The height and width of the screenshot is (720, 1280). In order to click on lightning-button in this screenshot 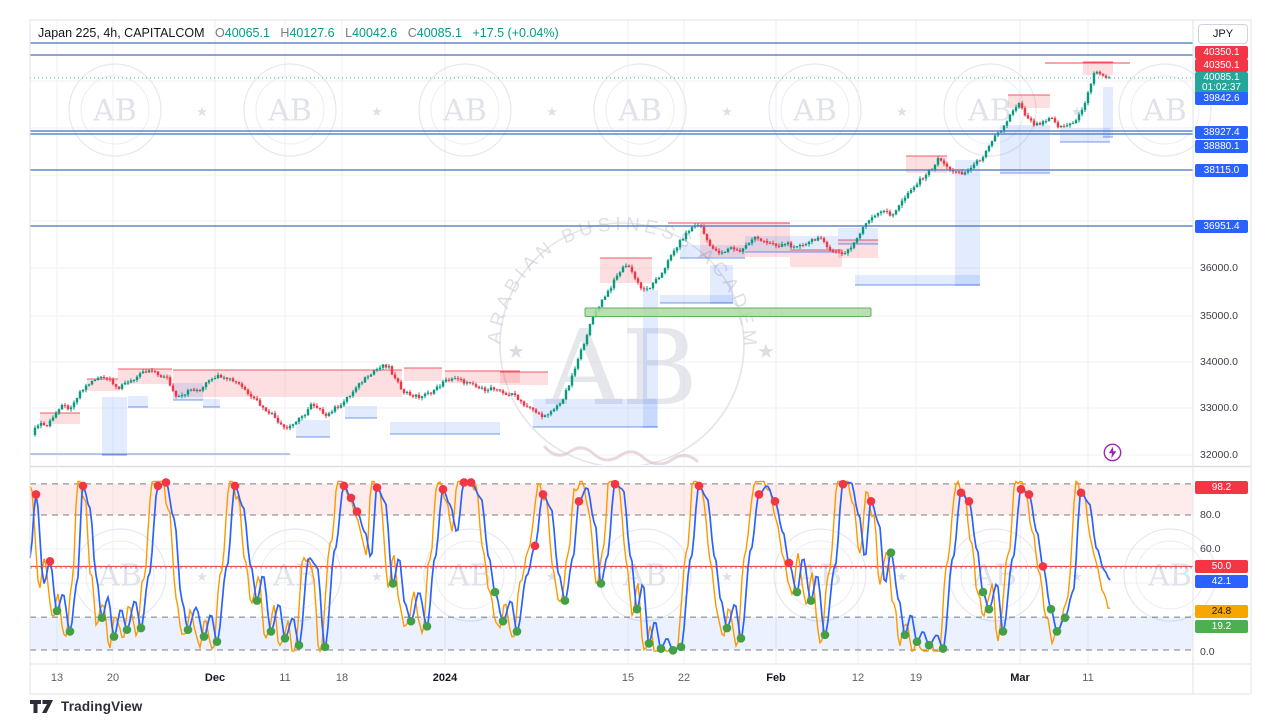, I will do `click(1112, 452)`.